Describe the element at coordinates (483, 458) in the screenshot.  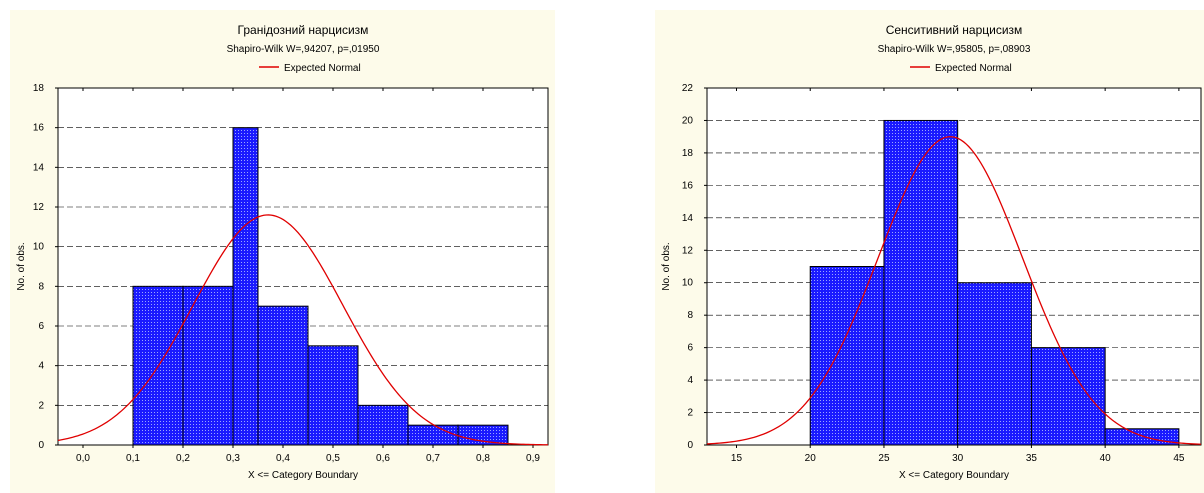
I see `x-tick-label: 0,8` at that location.